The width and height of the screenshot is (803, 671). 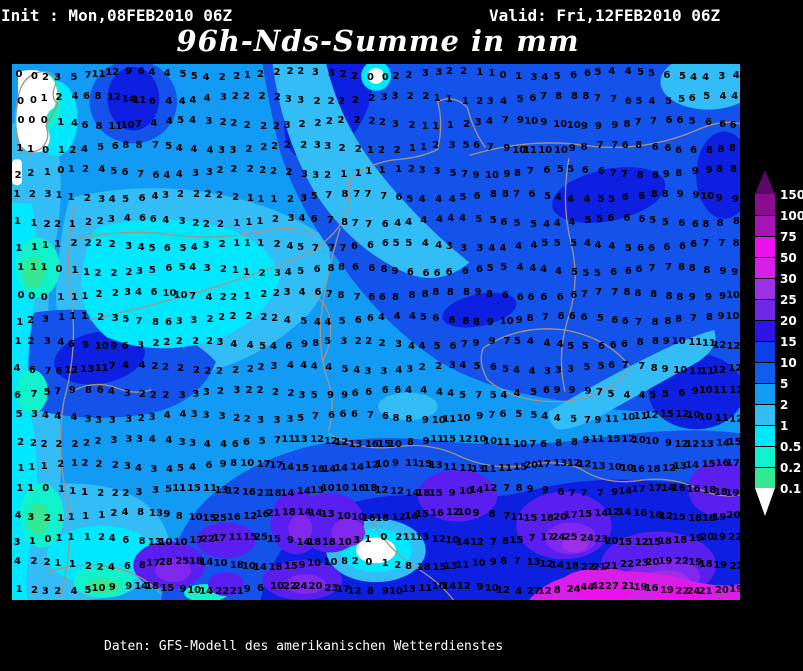 I want to click on scale-segment, so click(x=765, y=477).